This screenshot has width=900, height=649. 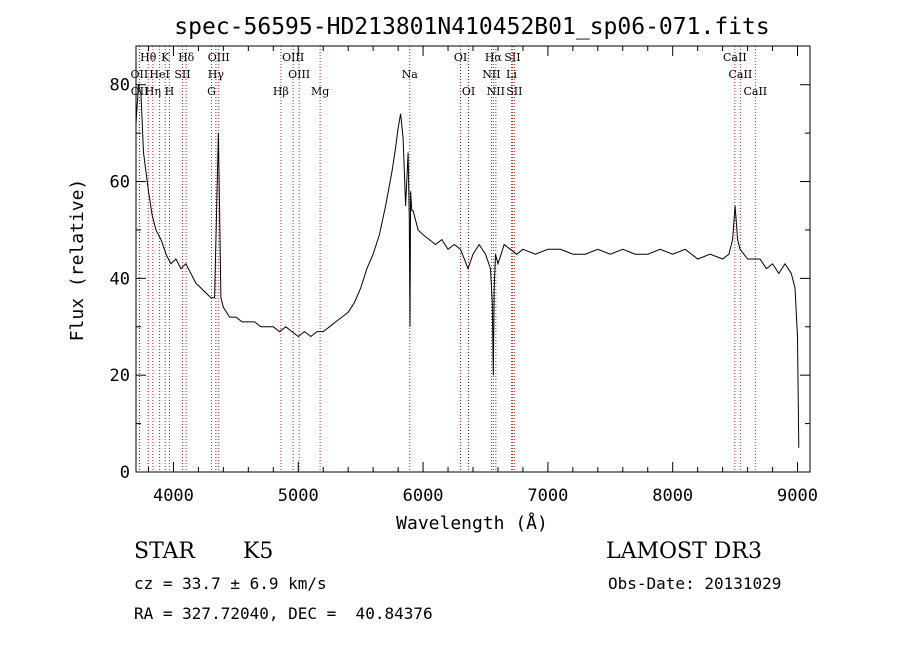 What do you see at coordinates (164, 551) in the screenshot?
I see `object-class: STAR` at bounding box center [164, 551].